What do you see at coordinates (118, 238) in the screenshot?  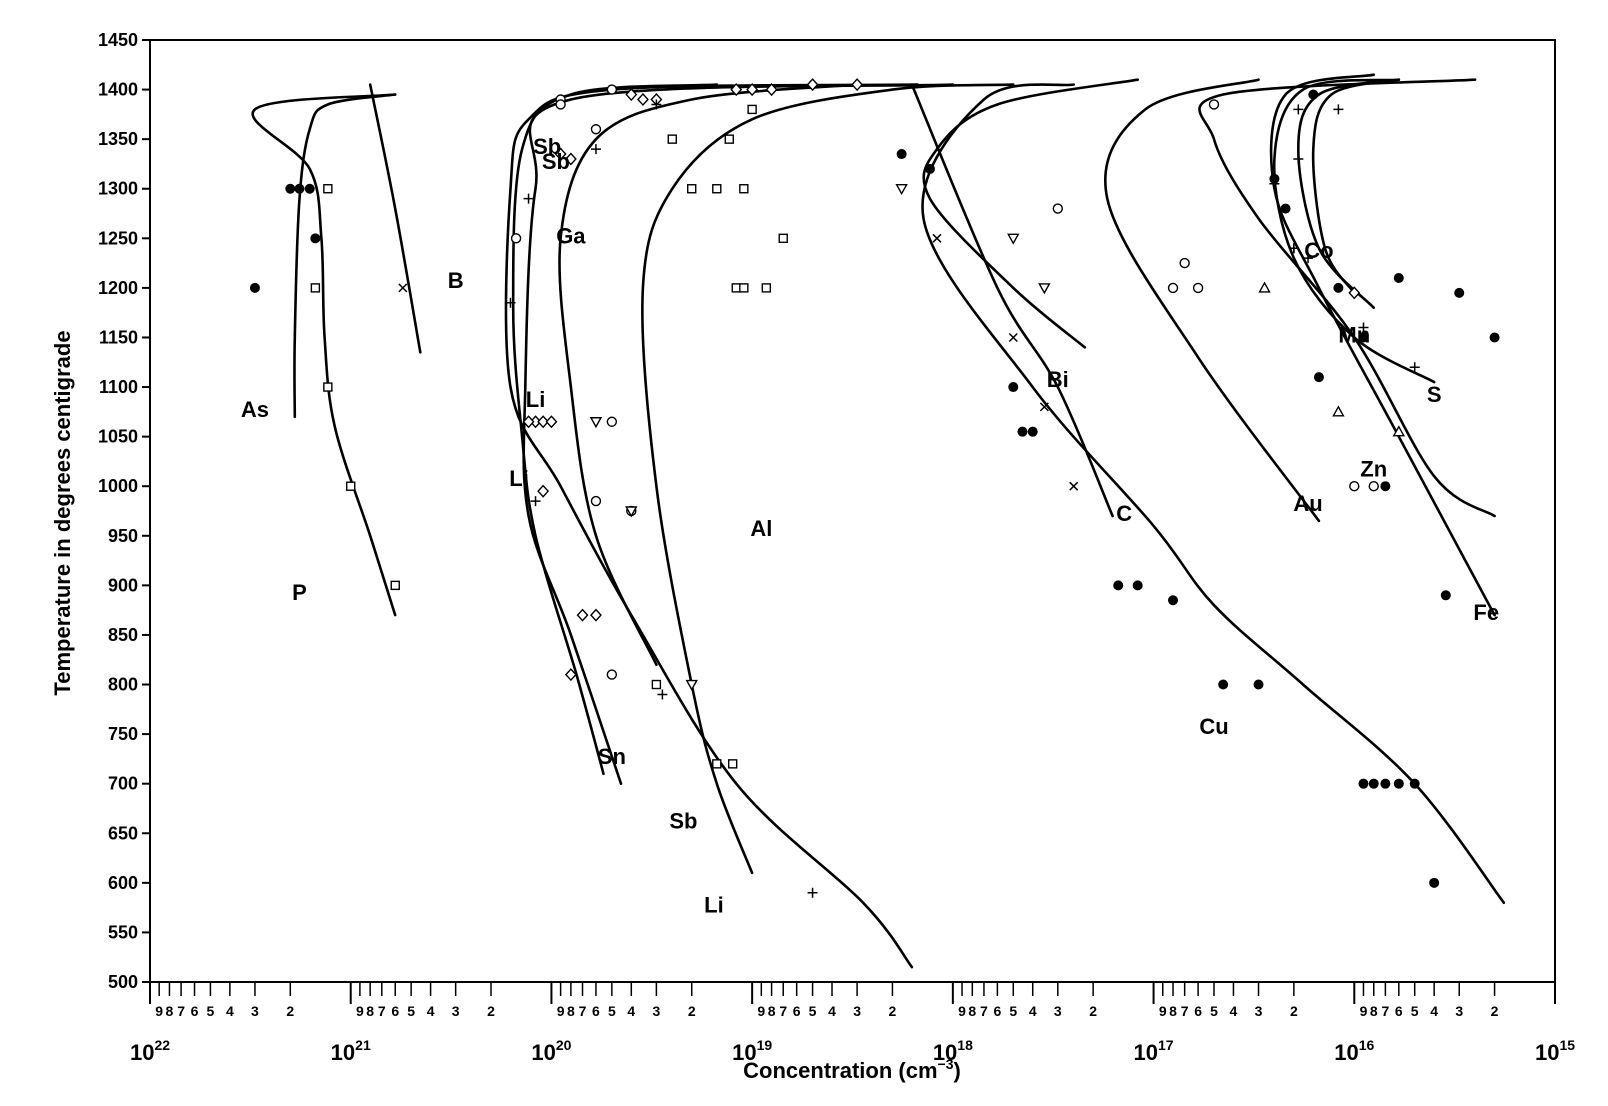 I see `y-tick-label: 1250` at bounding box center [118, 238].